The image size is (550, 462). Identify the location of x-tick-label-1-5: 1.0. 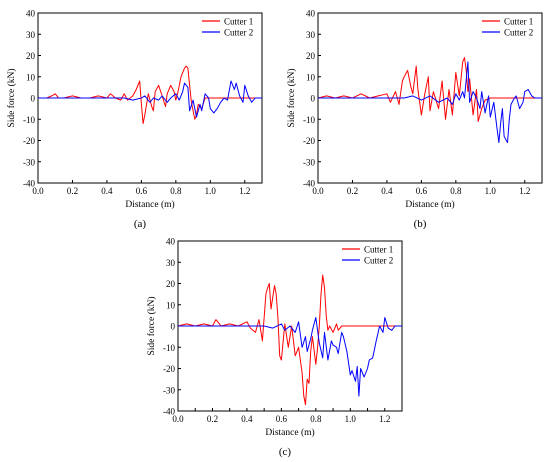
(491, 191).